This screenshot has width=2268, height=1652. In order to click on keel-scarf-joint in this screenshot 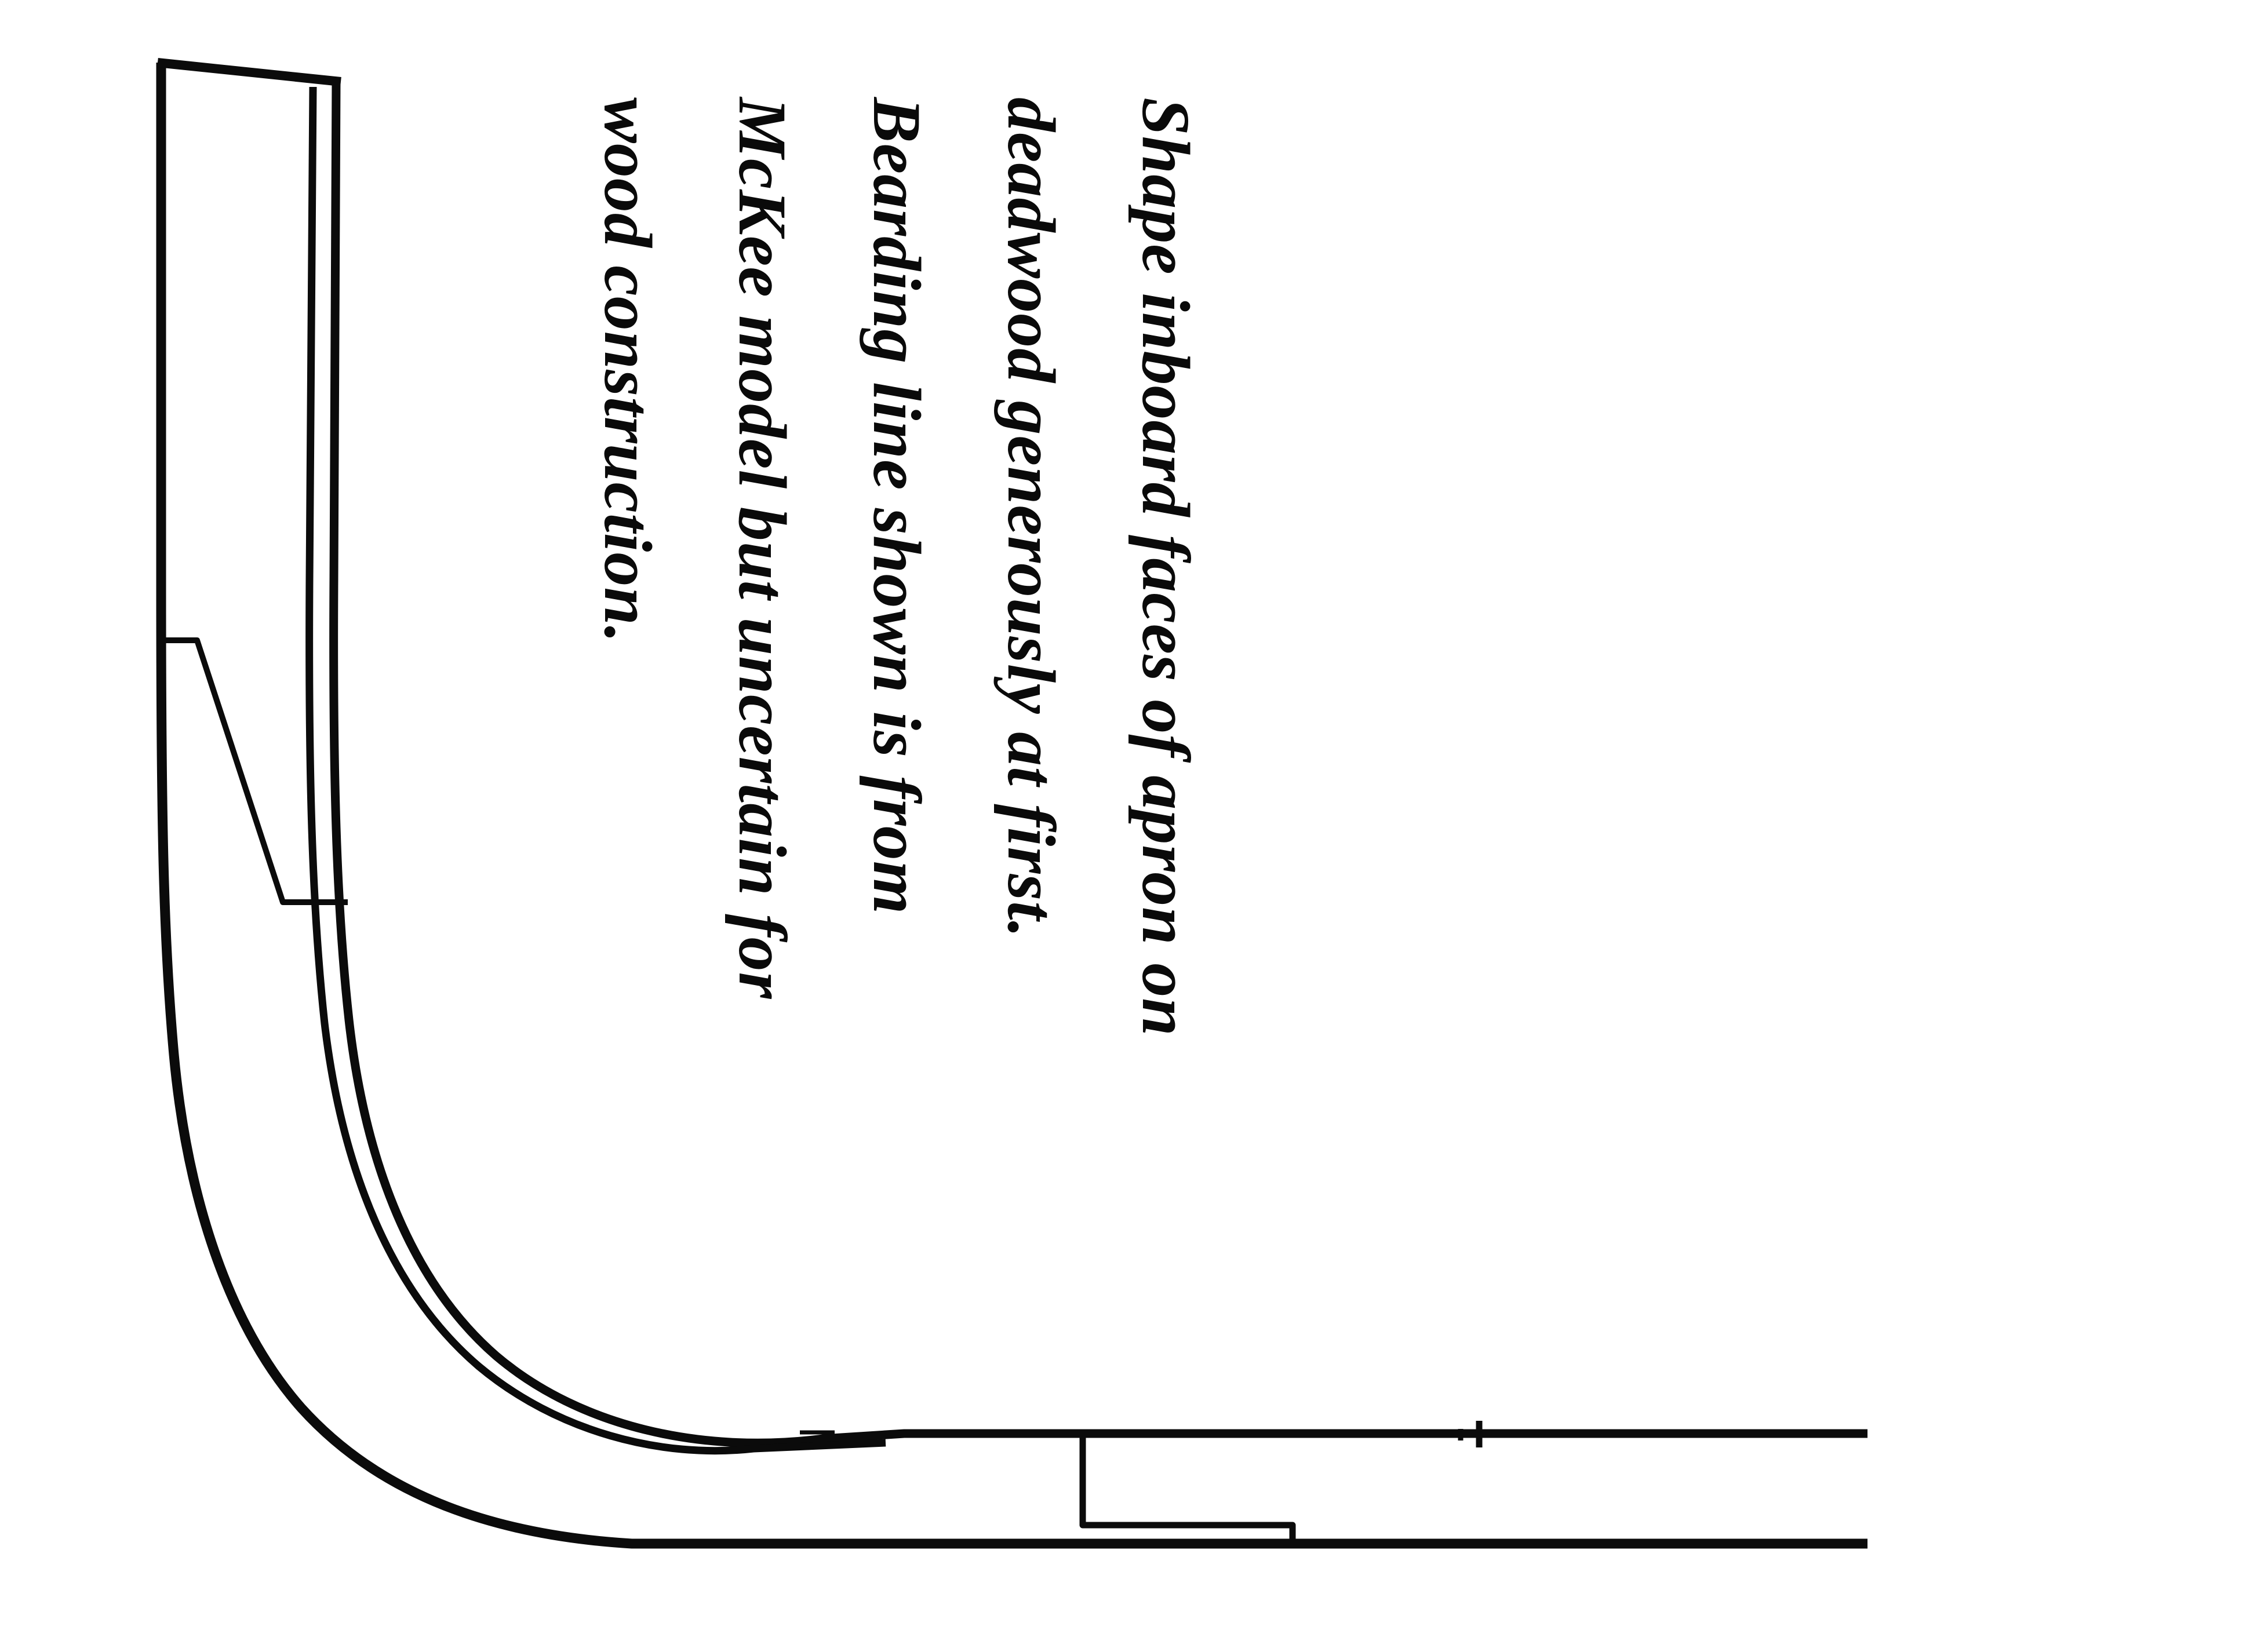, I will do `click(1187, 1490)`.